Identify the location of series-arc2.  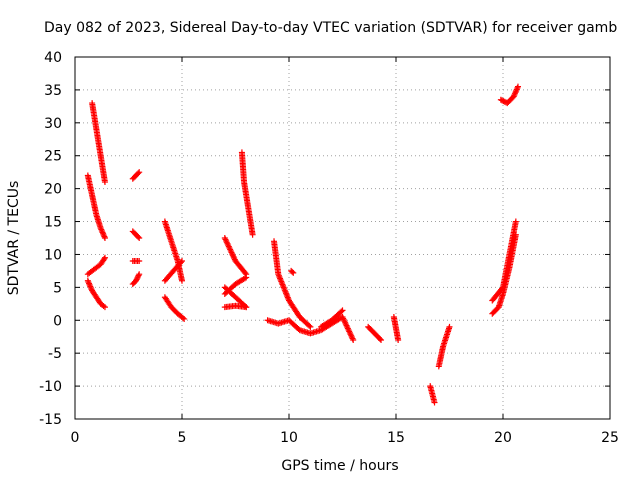
(98, 143).